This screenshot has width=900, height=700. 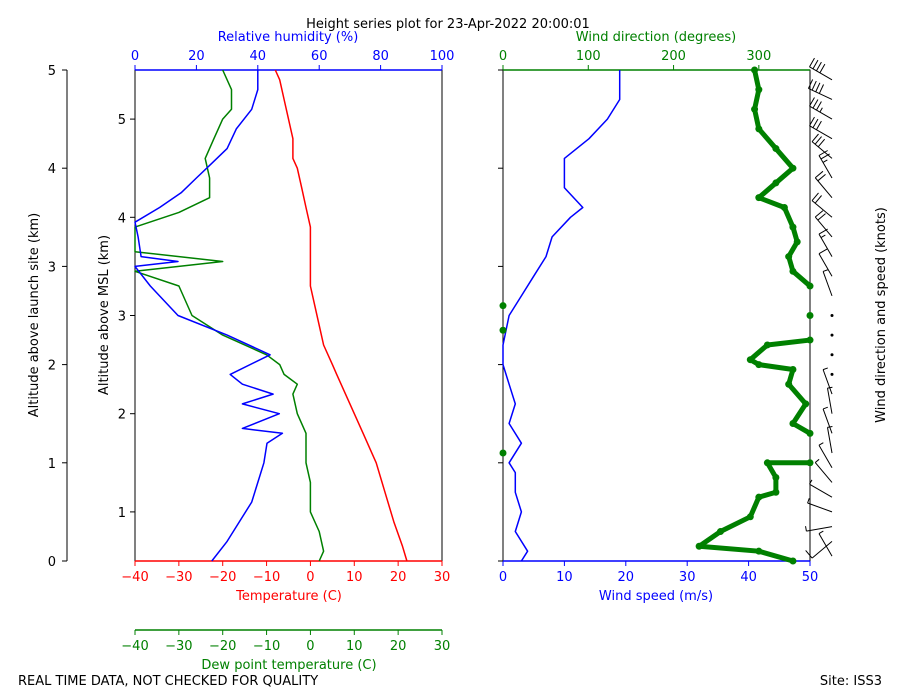 I want to click on msl-altitude-axis-label: Altitude above MSL (km), so click(x=104, y=315).